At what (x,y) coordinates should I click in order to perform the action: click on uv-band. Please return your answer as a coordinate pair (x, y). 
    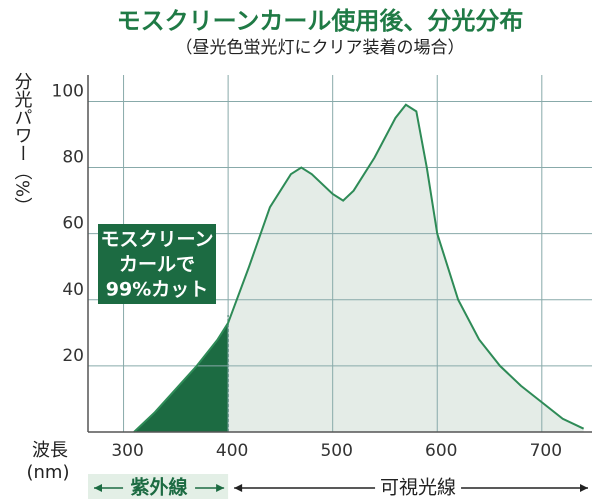
    Looking at the image, I should click on (158, 486).